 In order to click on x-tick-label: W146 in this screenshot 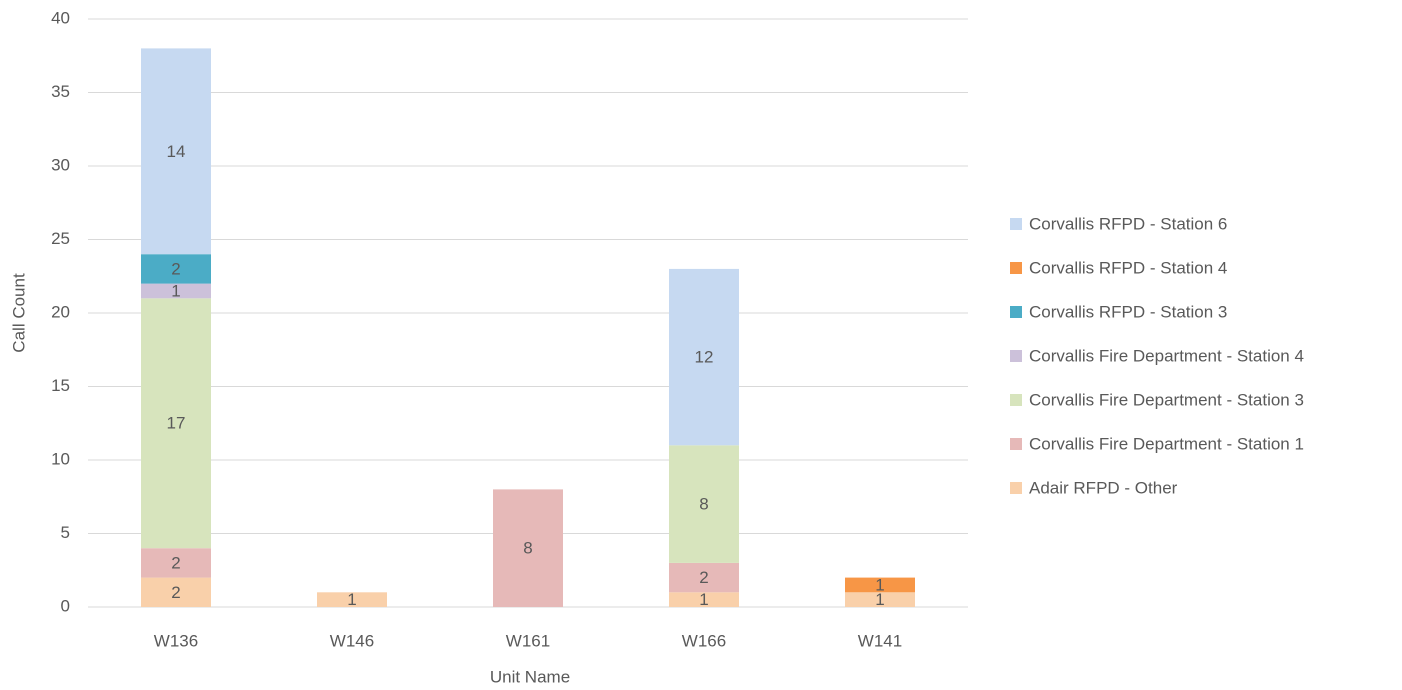, I will do `click(352, 640)`.